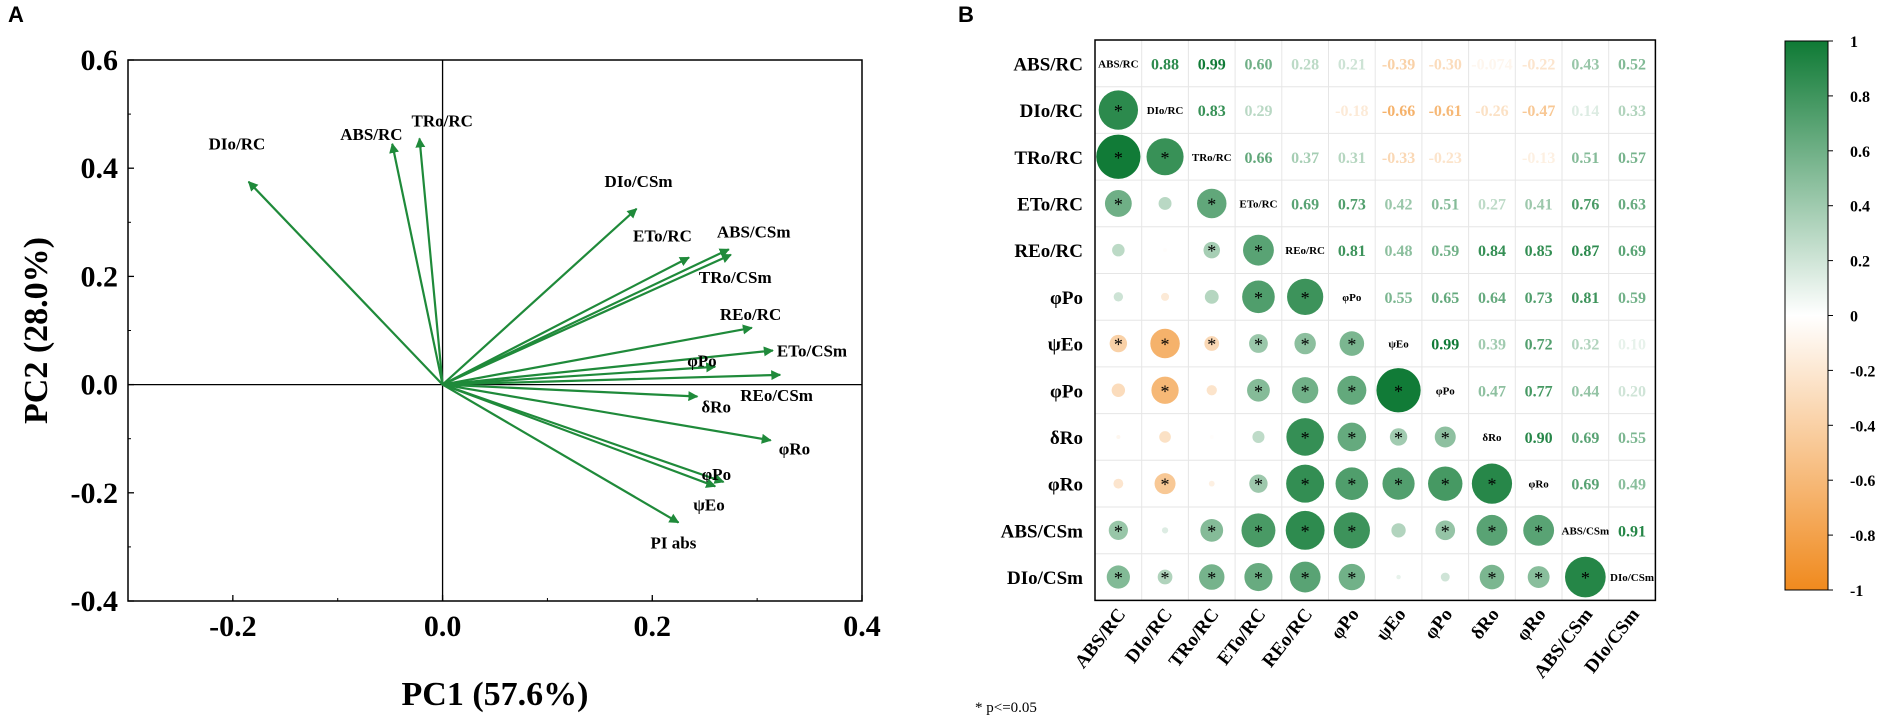 This screenshot has width=1891, height=724. I want to click on x-tick-label: -0.2, so click(233, 626).